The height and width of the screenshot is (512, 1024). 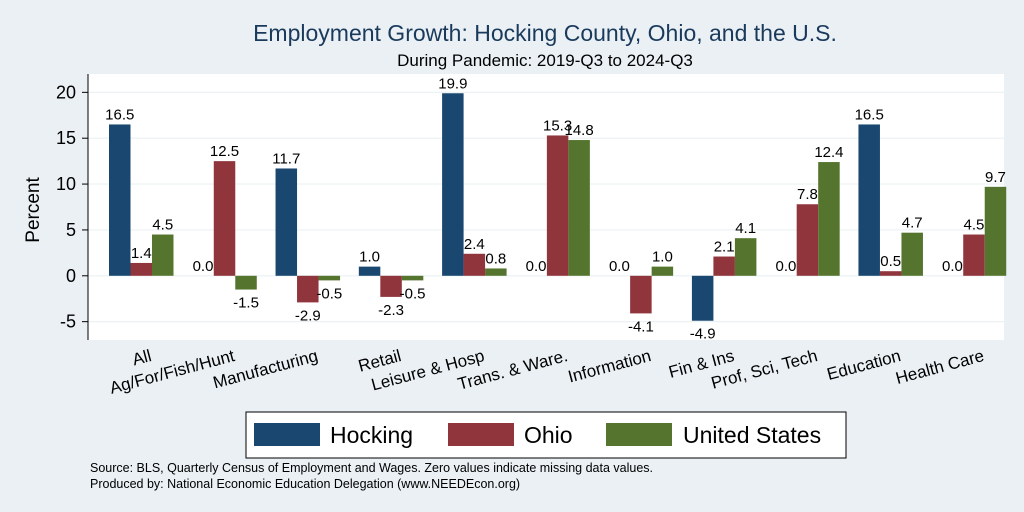 What do you see at coordinates (745, 257) in the screenshot?
I see `bar-united-states-fin-ins` at bounding box center [745, 257].